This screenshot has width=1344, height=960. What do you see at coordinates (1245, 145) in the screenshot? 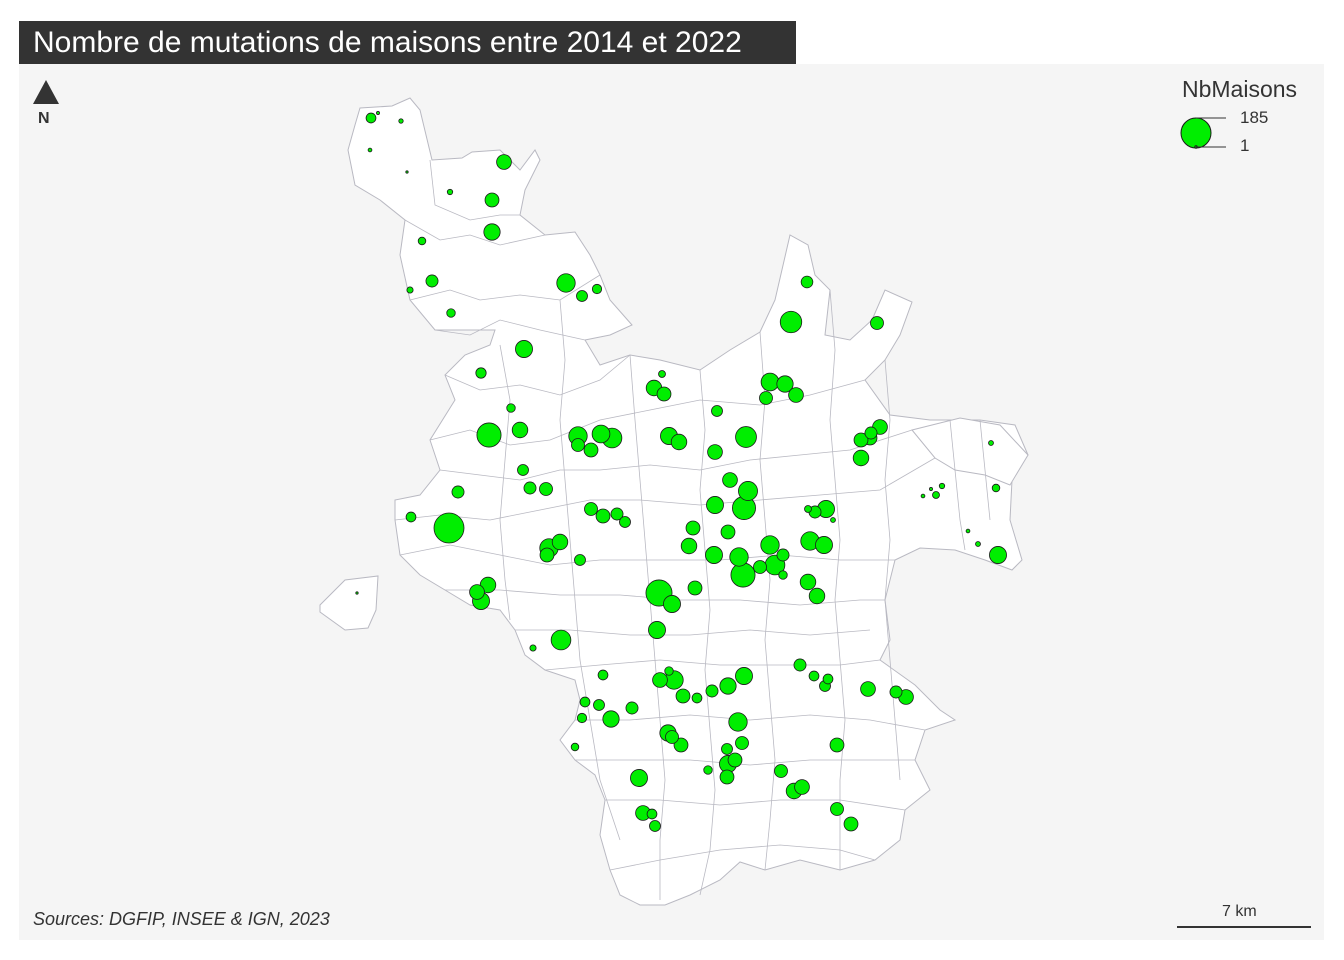
I see `legend-min-label: 1` at bounding box center [1245, 145].